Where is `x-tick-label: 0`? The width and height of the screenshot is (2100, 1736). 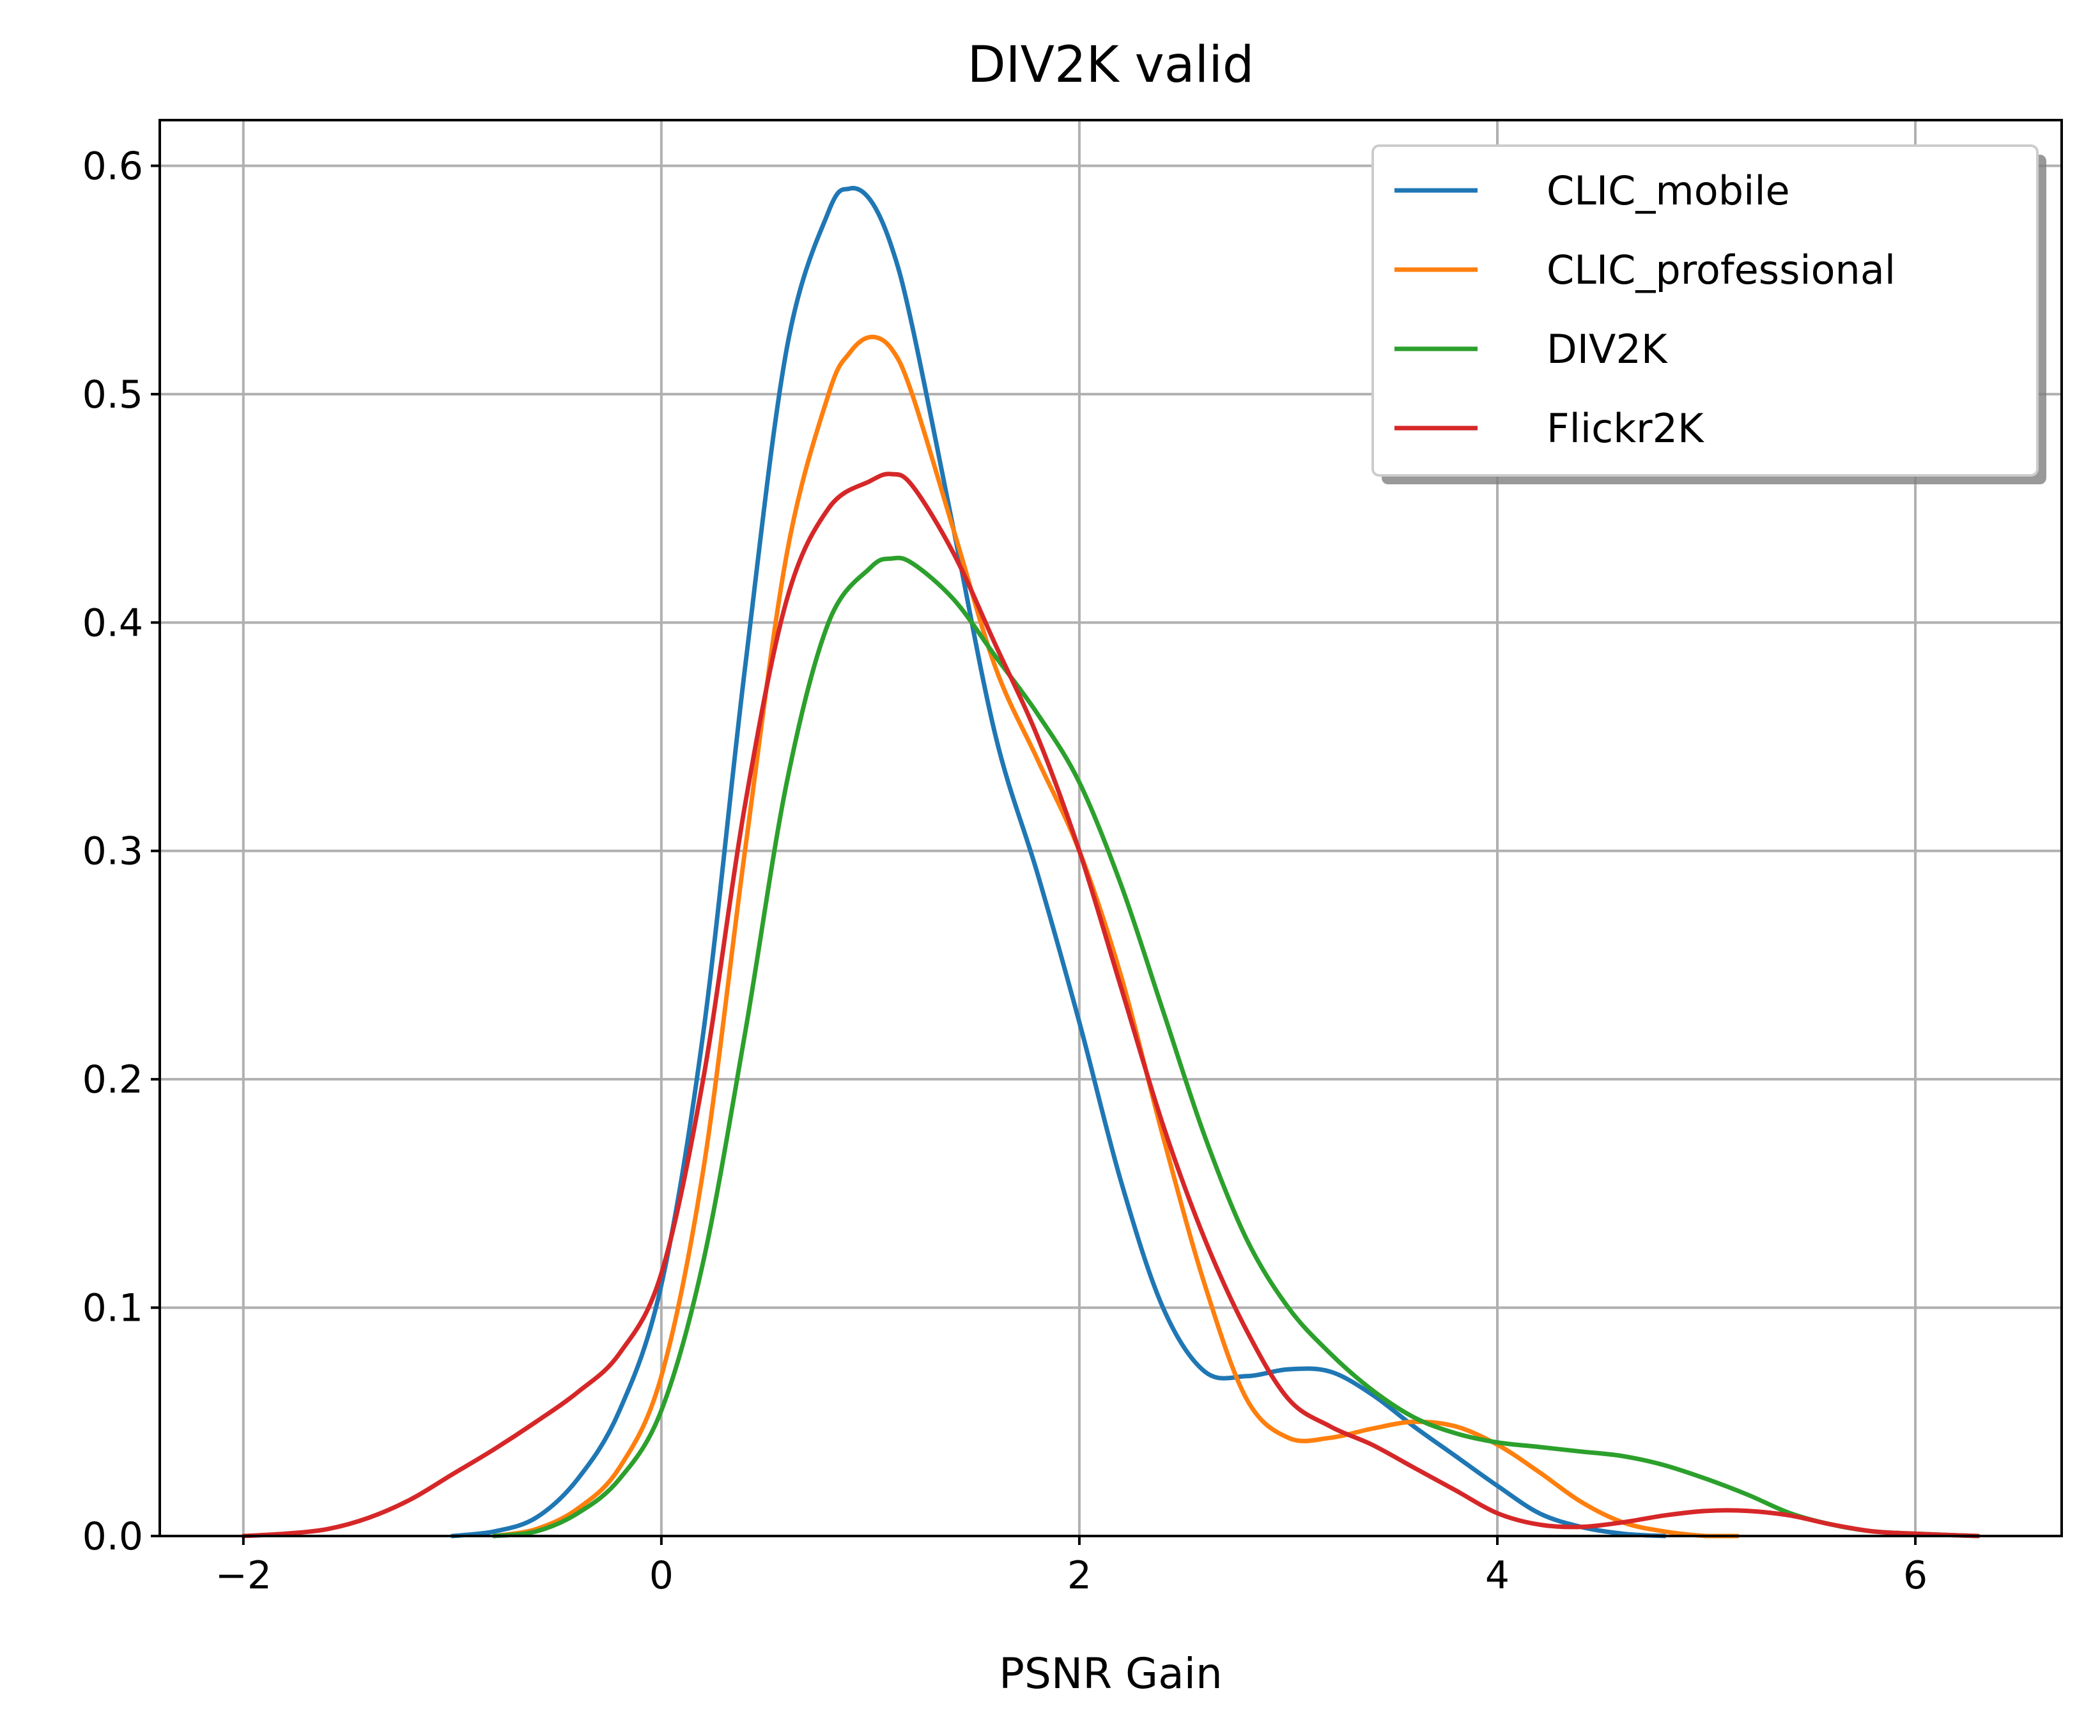
x-tick-label: 0 is located at coordinates (661, 1576).